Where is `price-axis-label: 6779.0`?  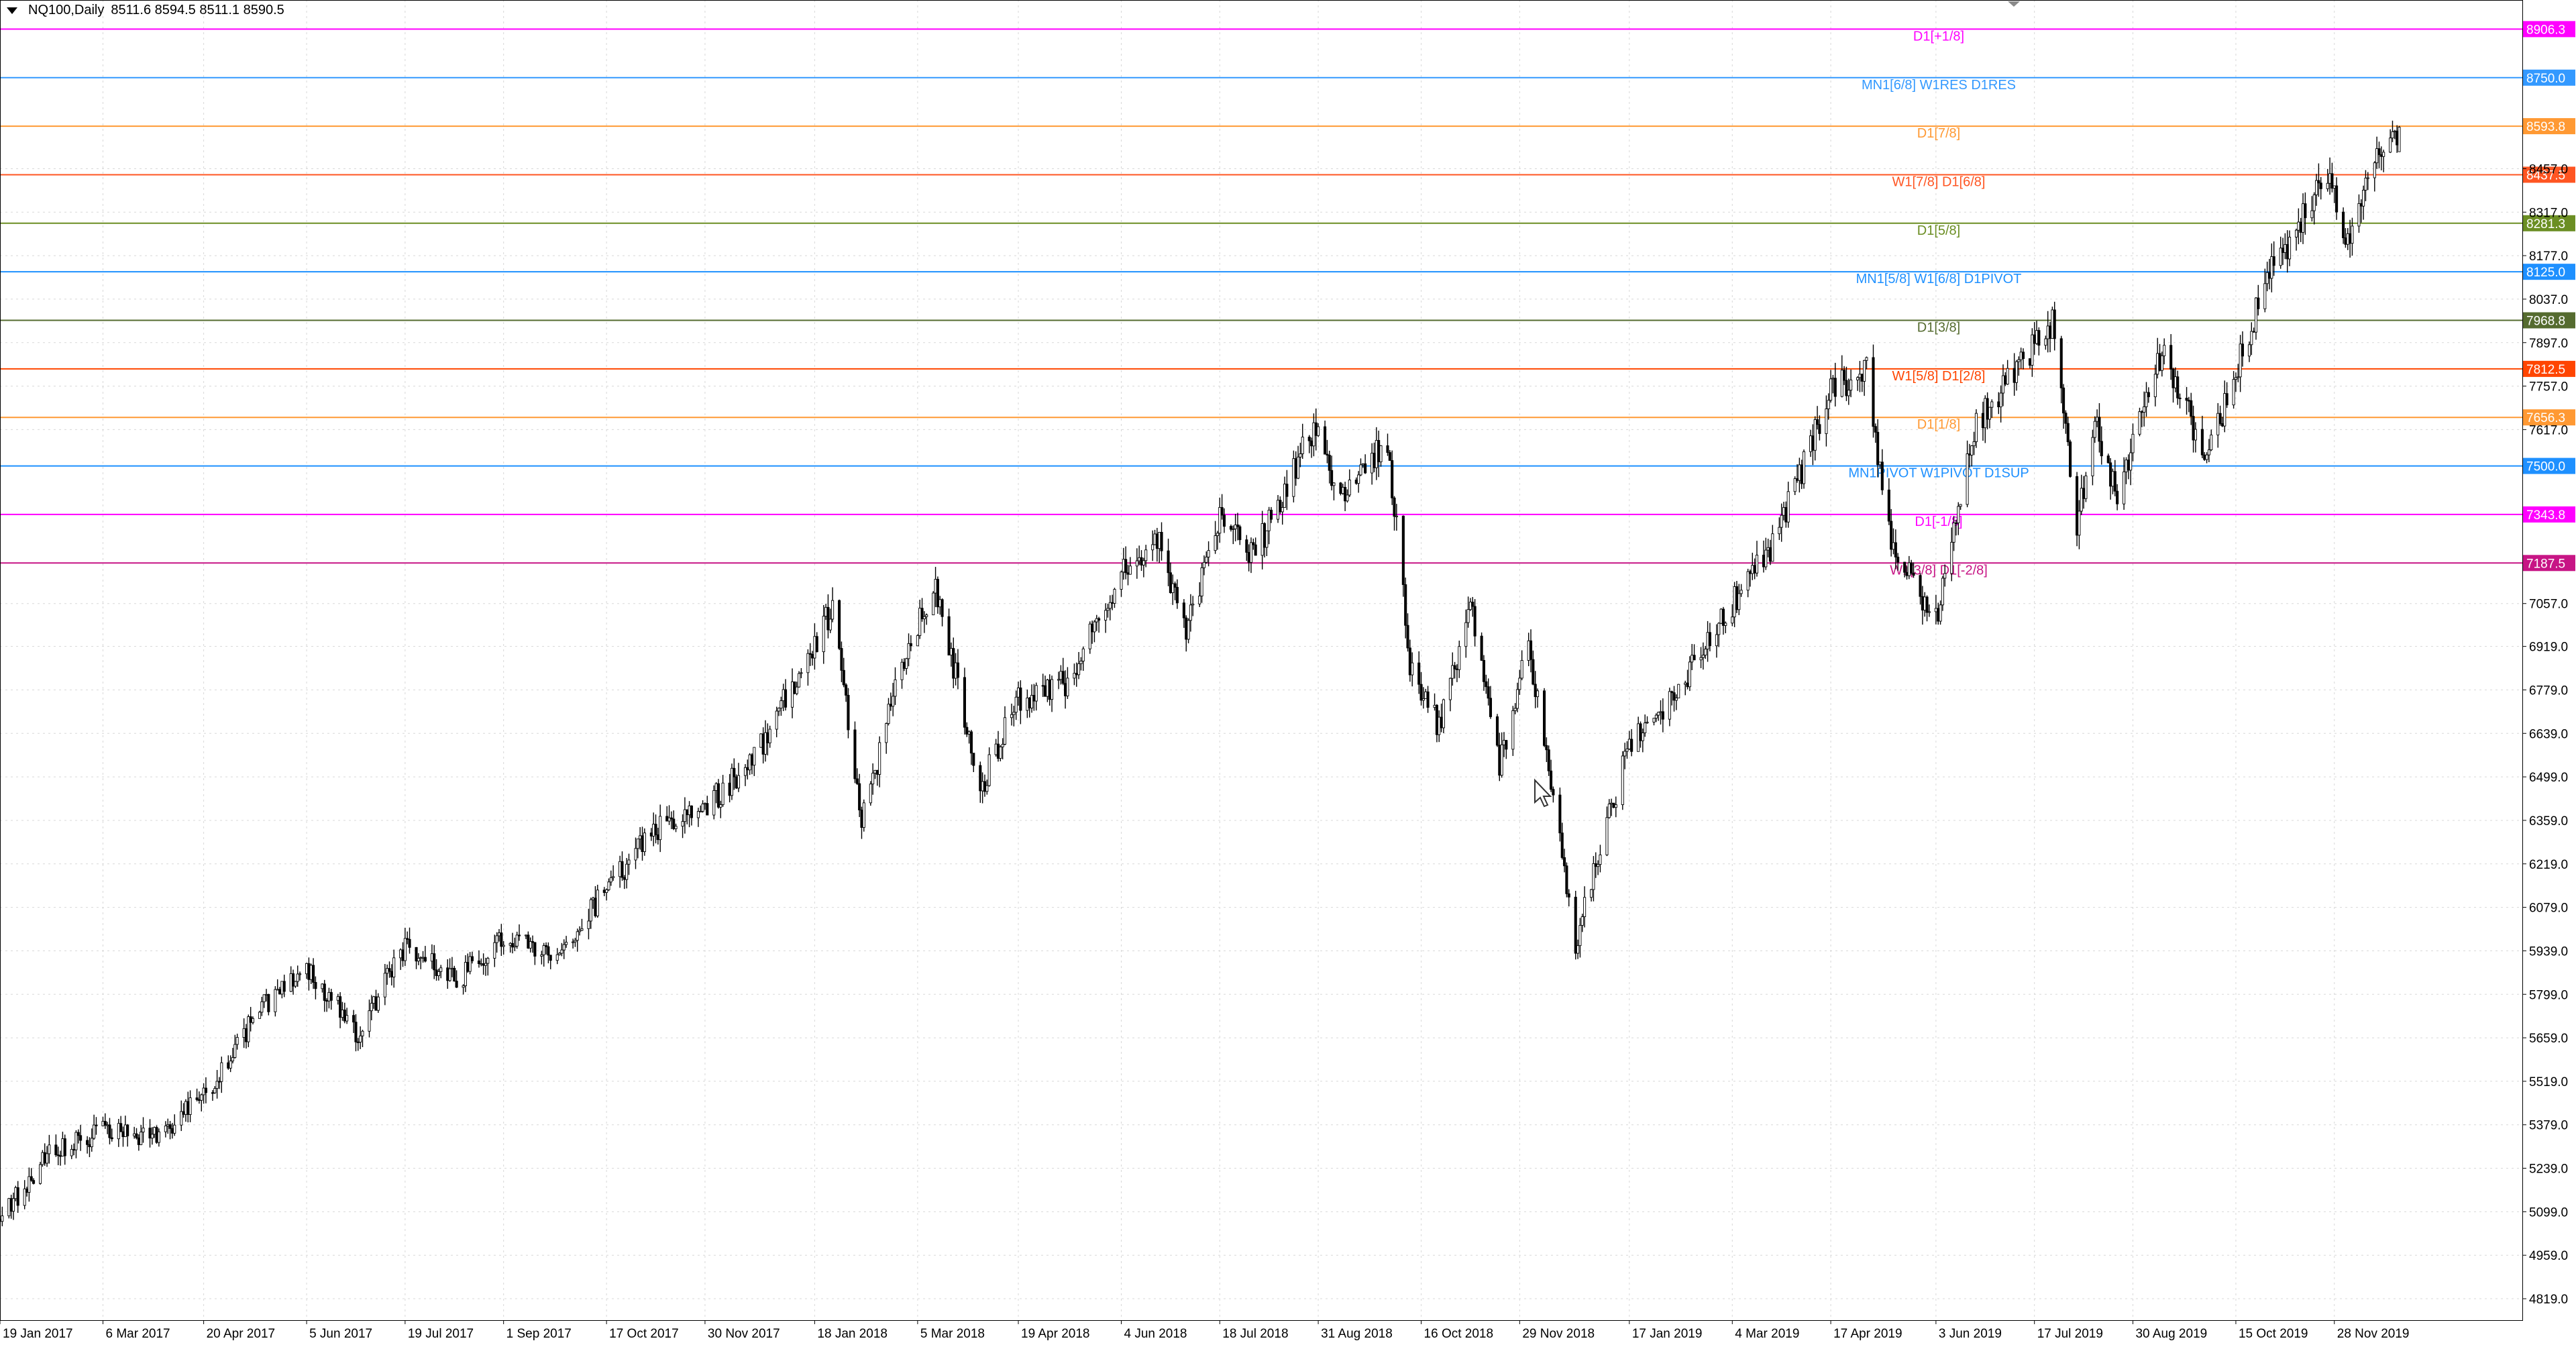 price-axis-label: 6779.0 is located at coordinates (2548, 691).